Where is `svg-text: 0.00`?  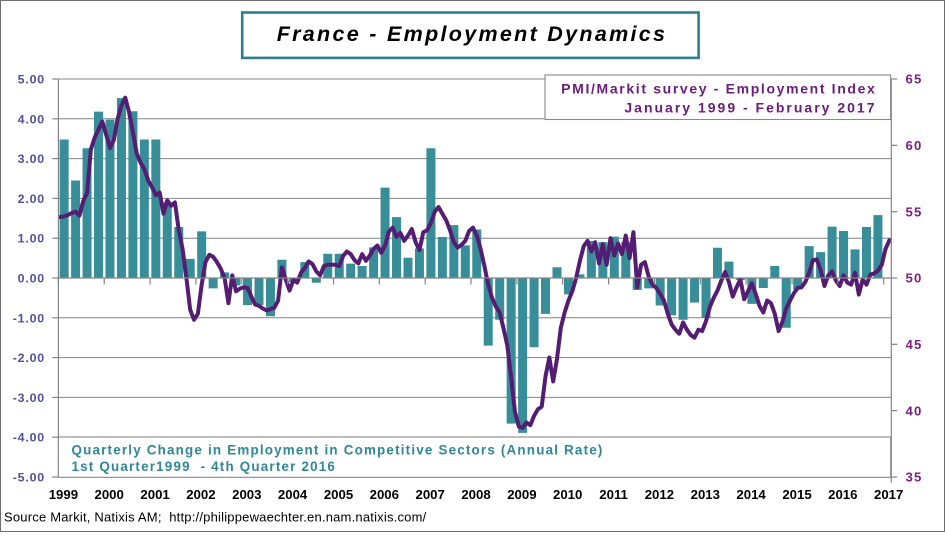 svg-text: 0.00 is located at coordinates (31, 279).